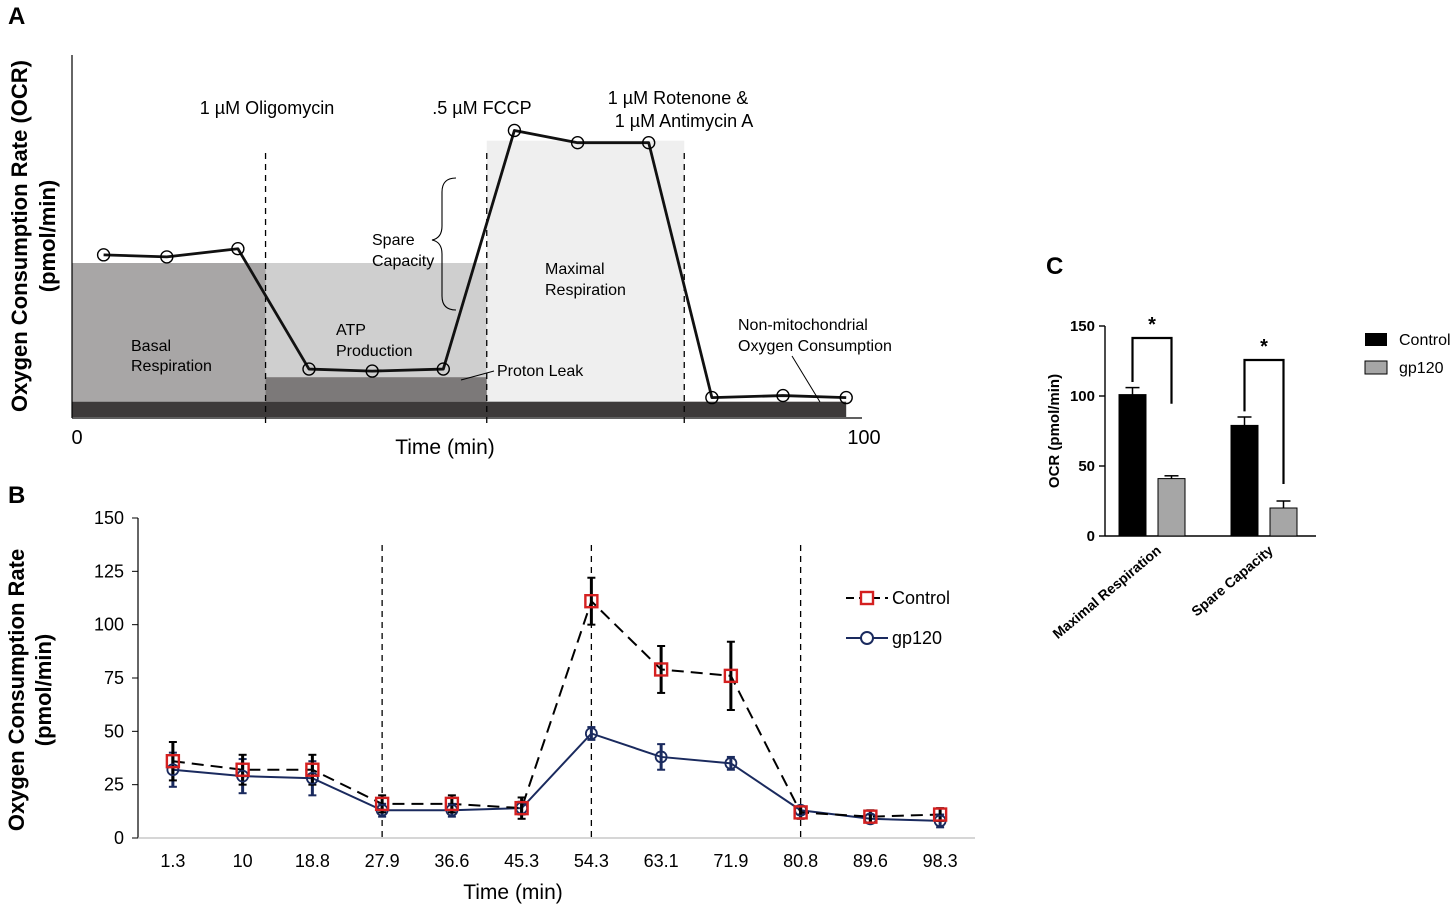  What do you see at coordinates (870, 861) in the screenshot?
I see `x-tick-label: 89.6` at bounding box center [870, 861].